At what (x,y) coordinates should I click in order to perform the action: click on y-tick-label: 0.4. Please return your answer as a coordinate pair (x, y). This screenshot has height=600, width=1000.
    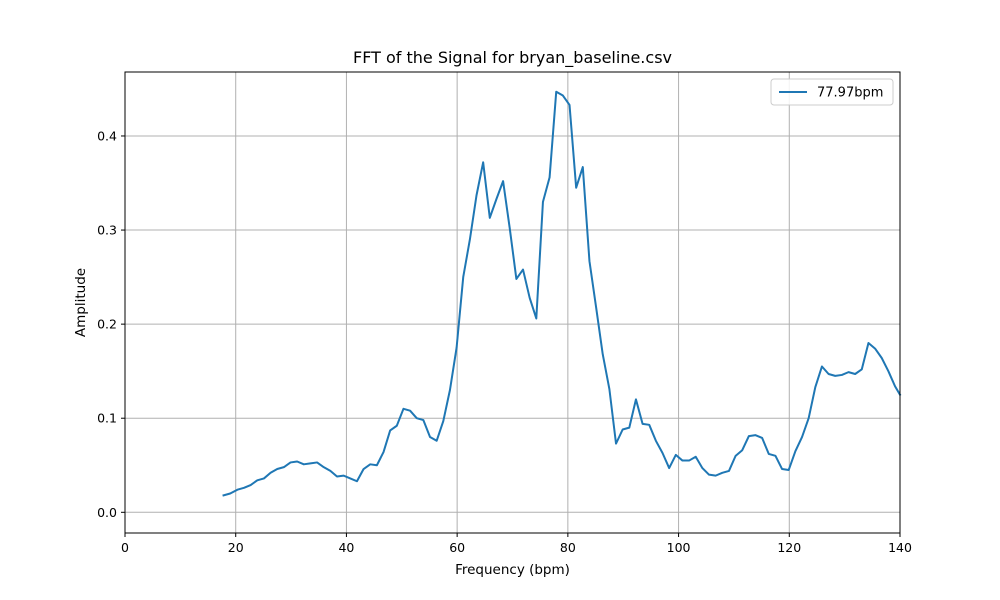
    Looking at the image, I should click on (107, 135).